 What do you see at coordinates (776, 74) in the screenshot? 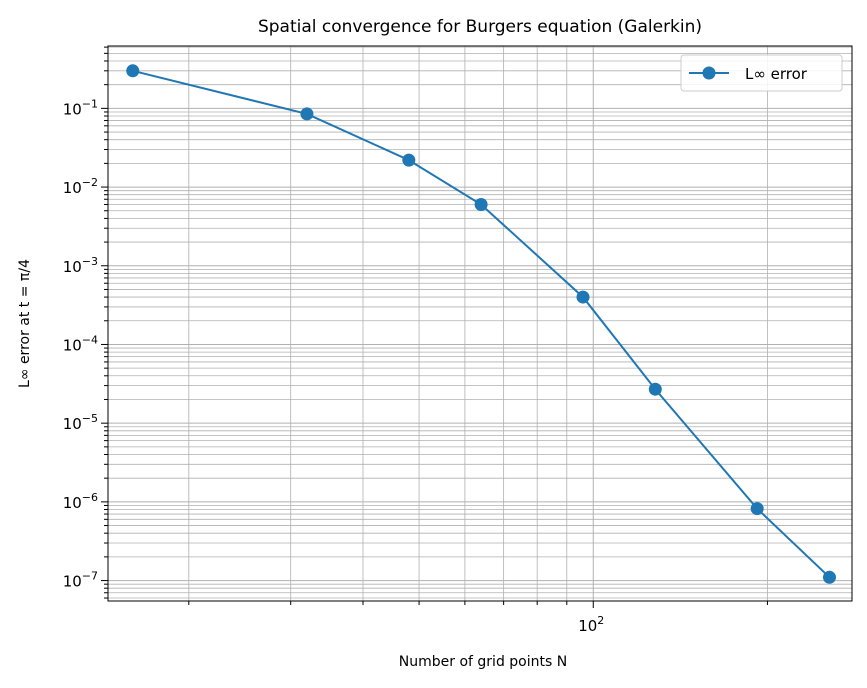
I see `legend-label: L∞ error` at bounding box center [776, 74].